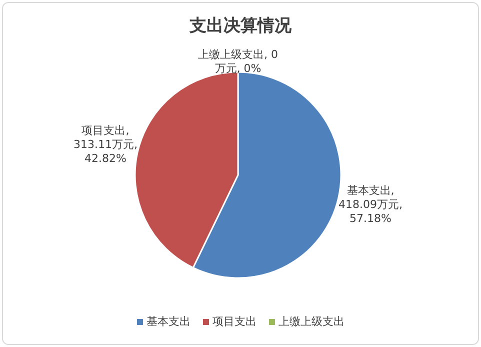  I want to click on chart-title: 支出决算情况, so click(240, 26).